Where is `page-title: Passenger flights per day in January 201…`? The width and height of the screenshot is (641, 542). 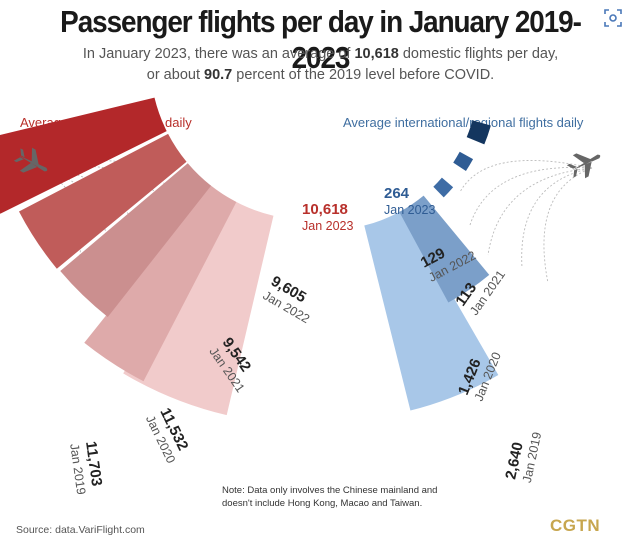 page-title: Passenger flights per day in January 201… is located at coordinates (321, 39).